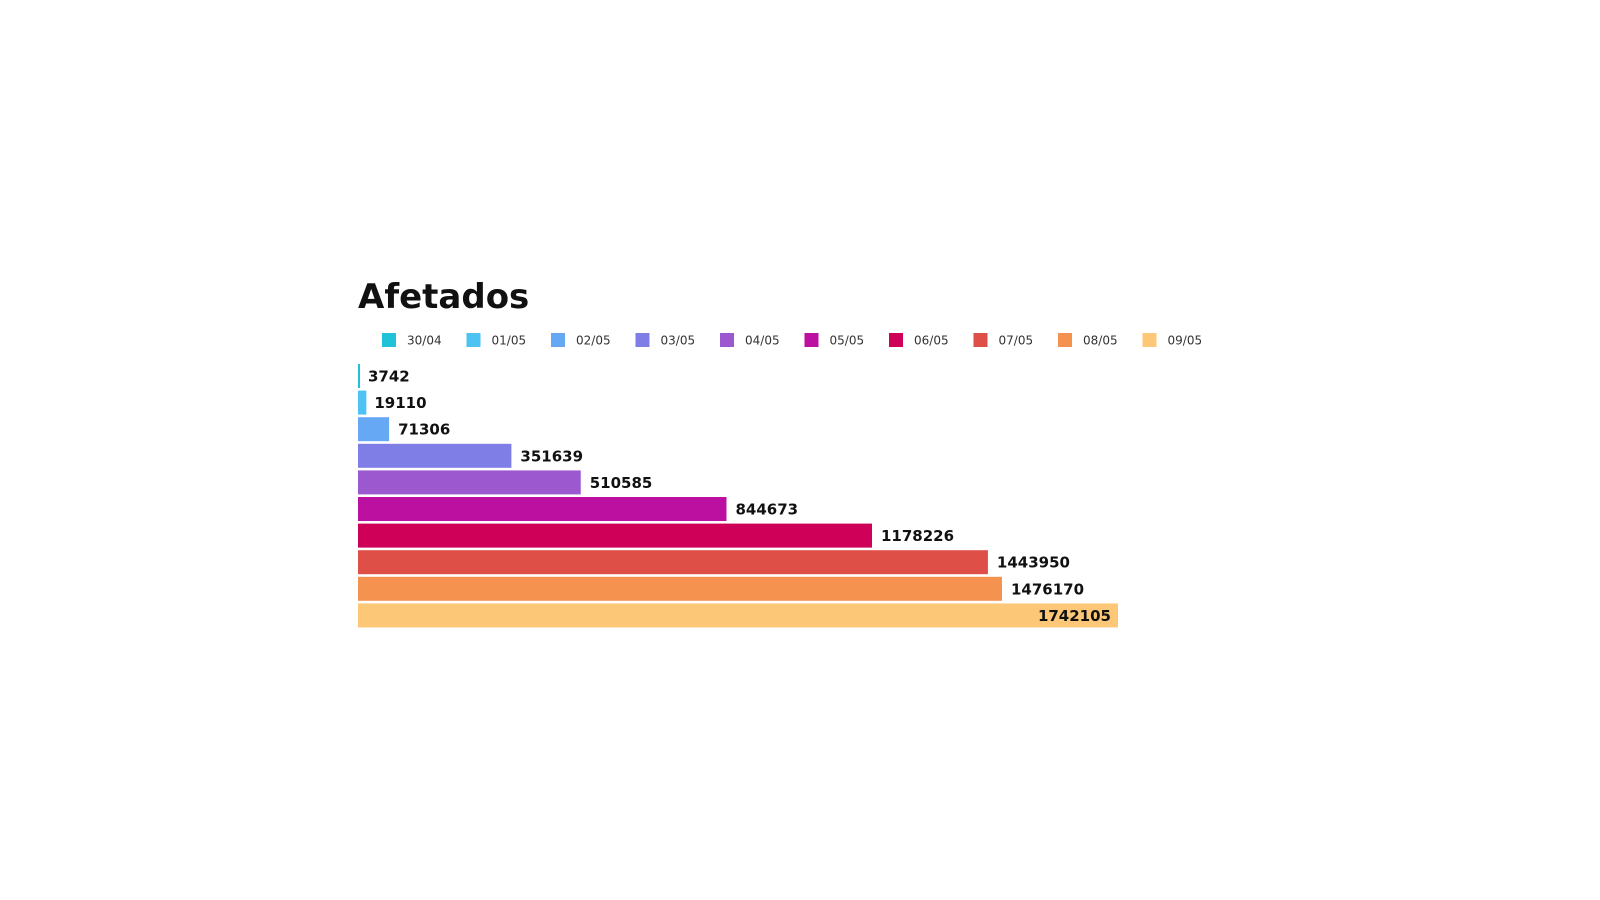  What do you see at coordinates (389, 377) in the screenshot?
I see `value-label-0: 3742` at bounding box center [389, 377].